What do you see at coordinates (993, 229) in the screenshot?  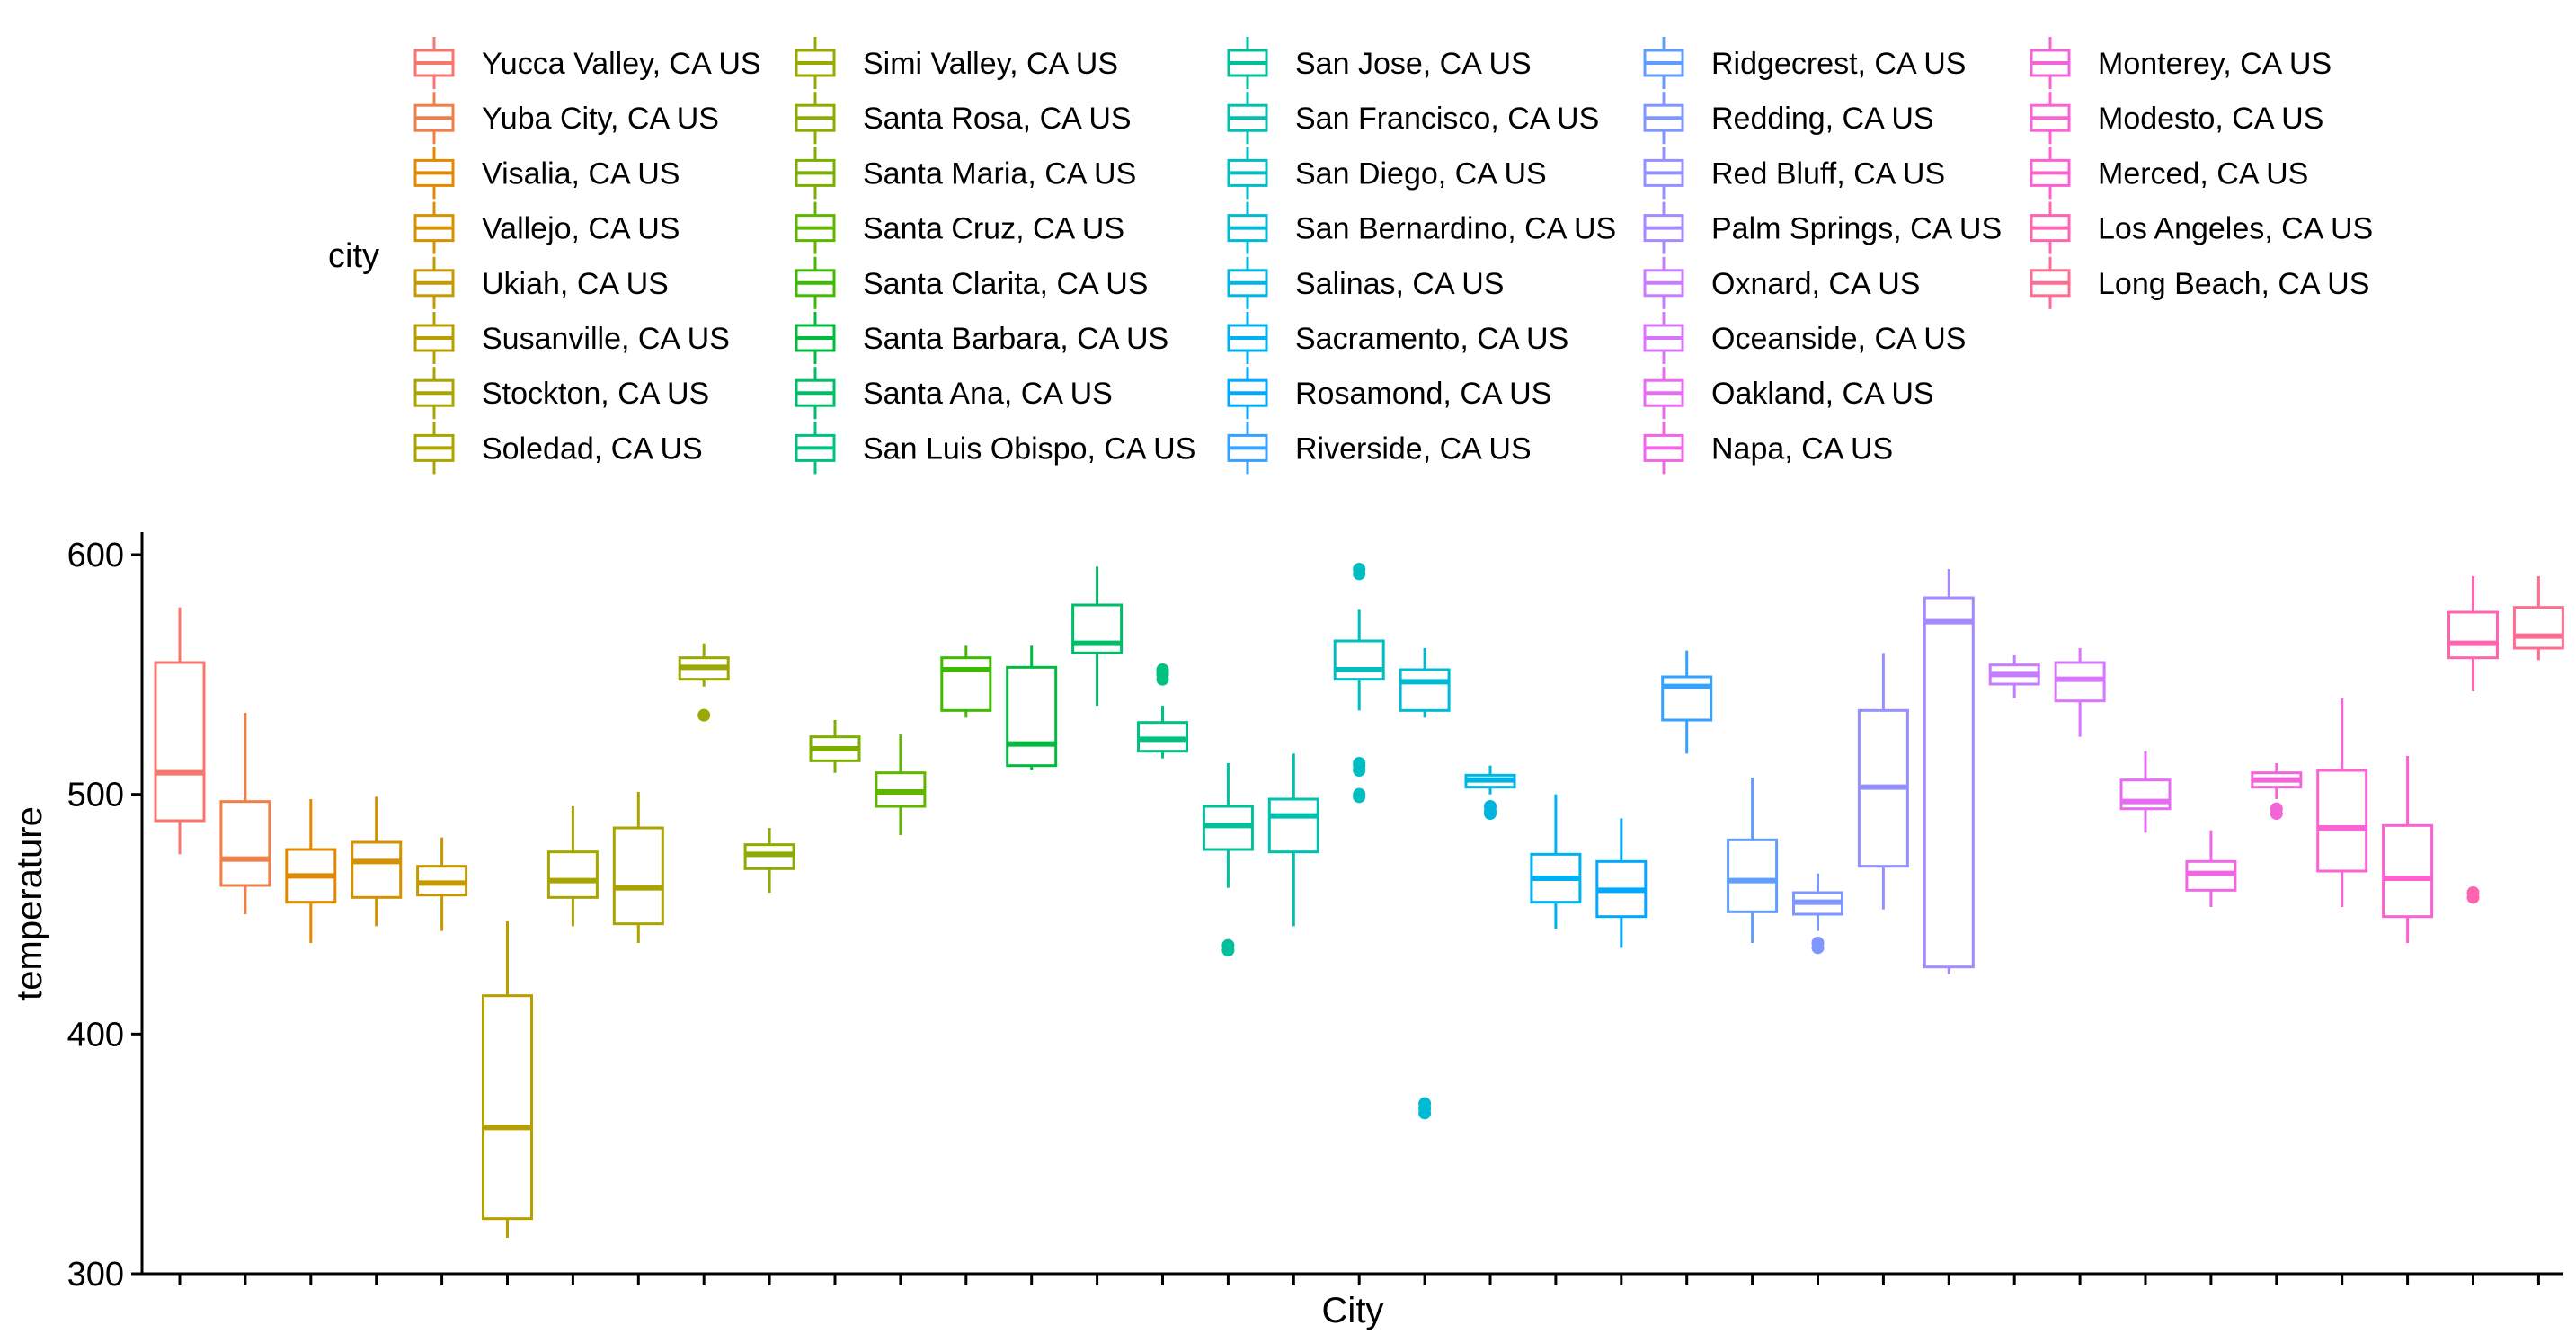 I see `legend-label: Santa Cruz, CA US` at bounding box center [993, 229].